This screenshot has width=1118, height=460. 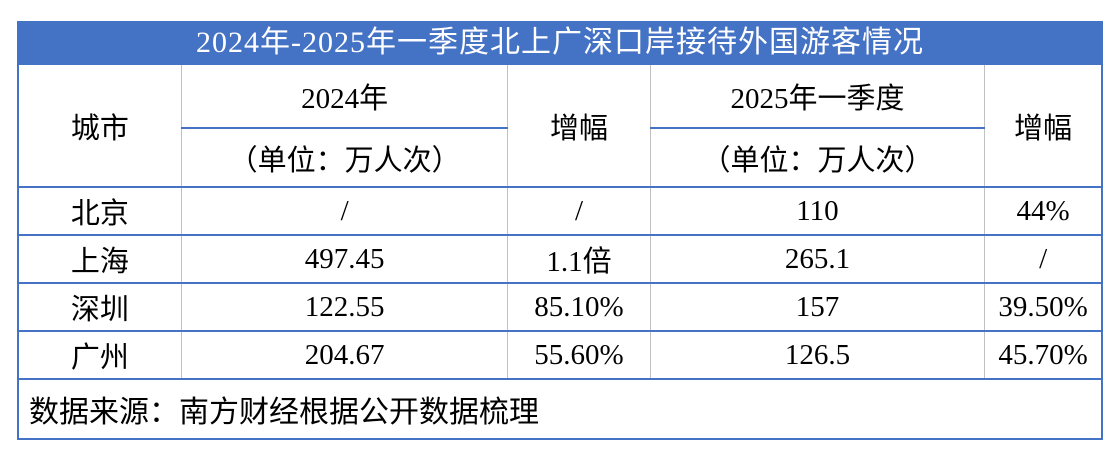 I want to click on table-row-shanghai: 上海 497.45 1.1倍 265.1 /, so click(x=560, y=259).